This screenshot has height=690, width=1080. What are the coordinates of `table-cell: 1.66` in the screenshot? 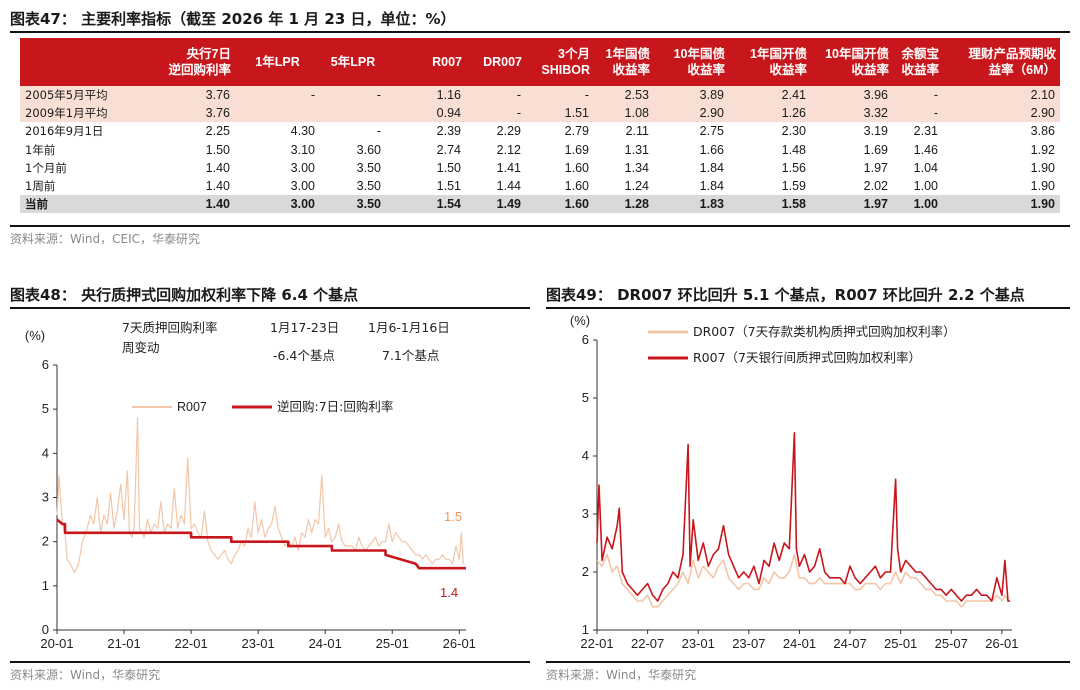 It's located at (711, 149).